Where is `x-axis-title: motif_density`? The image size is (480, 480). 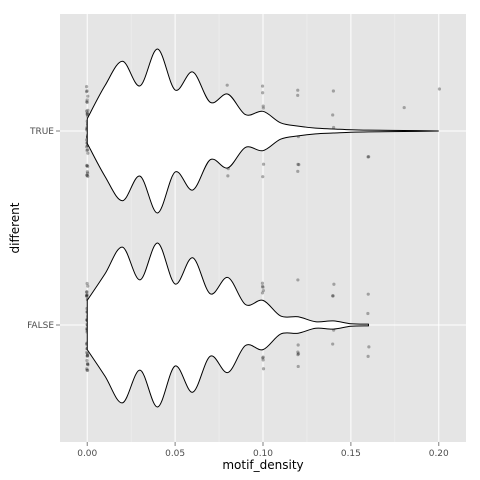 x-axis-title: motif_density is located at coordinates (262, 465).